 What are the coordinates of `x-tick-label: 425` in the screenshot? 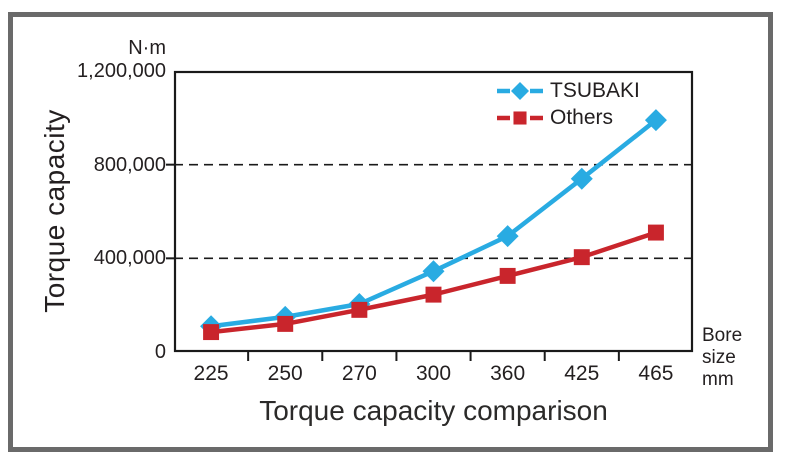 It's located at (582, 373).